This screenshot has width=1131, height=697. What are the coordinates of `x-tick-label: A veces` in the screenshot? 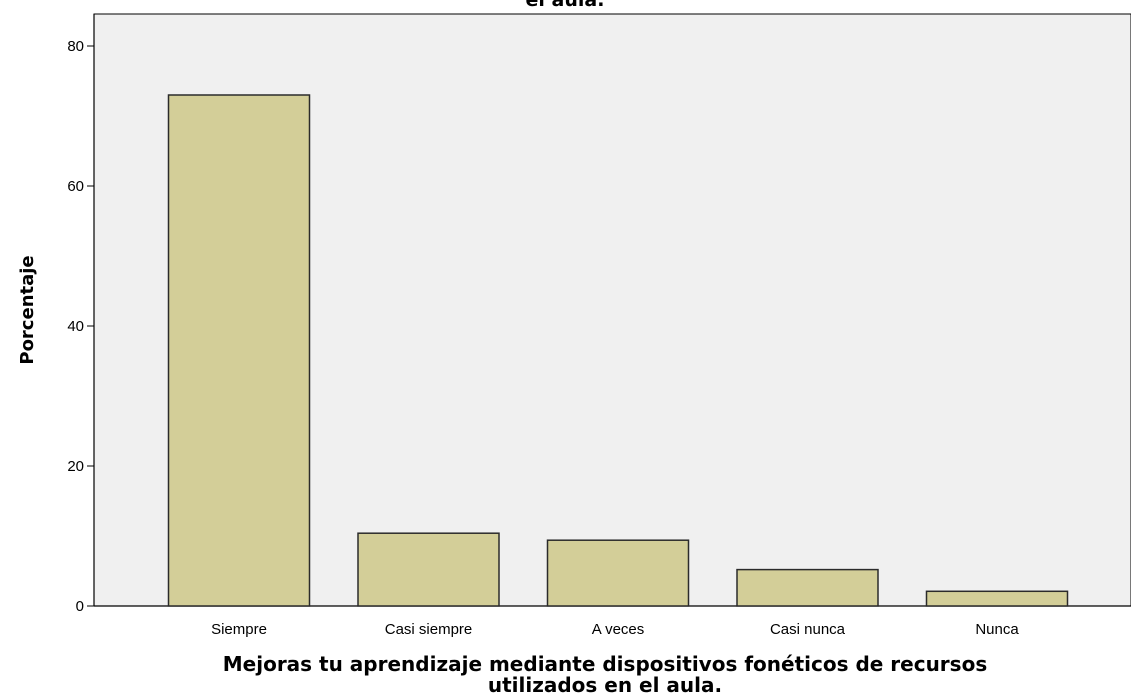 It's located at (618, 629).